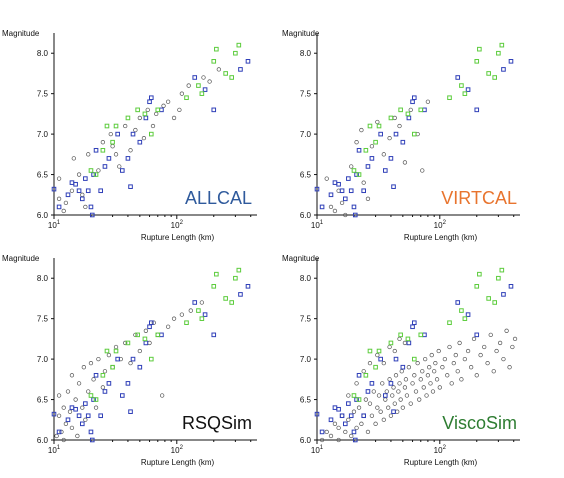 This screenshot has height=478, width=564. What do you see at coordinates (301, 33) in the screenshot?
I see `y-axis-title: Magnitude` at bounding box center [301, 33].